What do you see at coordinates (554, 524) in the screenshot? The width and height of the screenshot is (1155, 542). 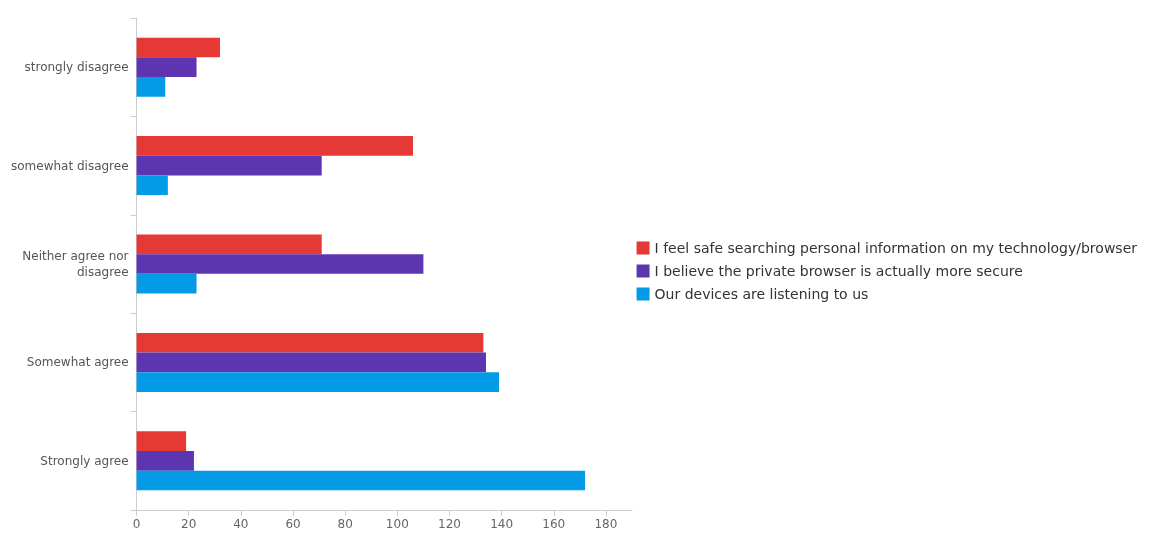 I see `x-tick-label: 160` at bounding box center [554, 524].